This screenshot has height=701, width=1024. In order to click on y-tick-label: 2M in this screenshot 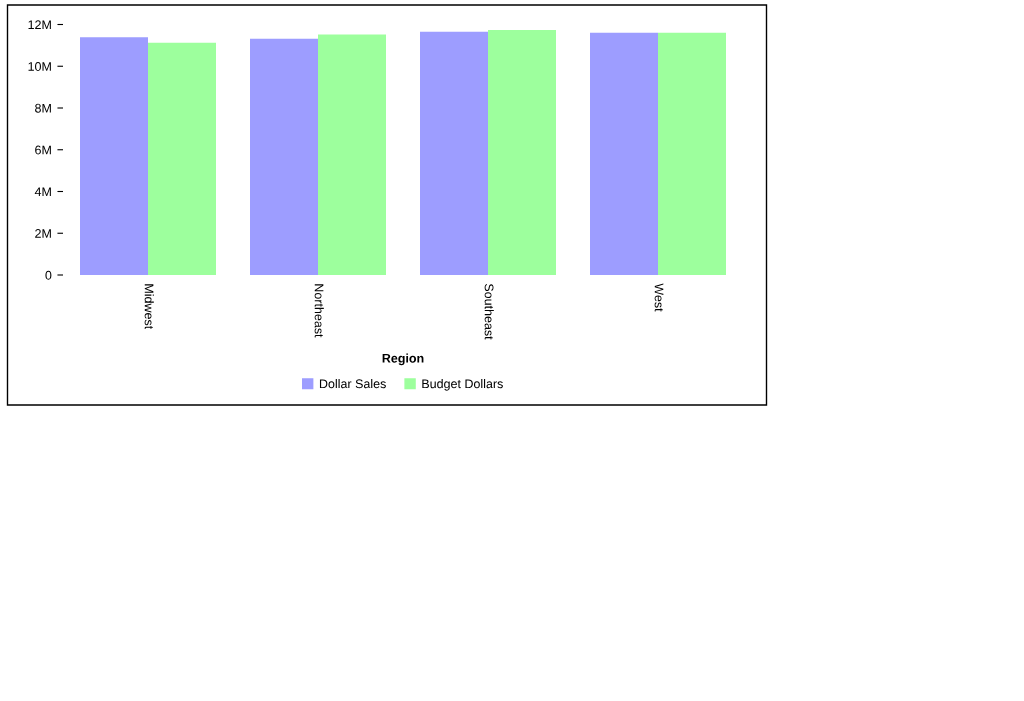, I will do `click(43, 233)`.